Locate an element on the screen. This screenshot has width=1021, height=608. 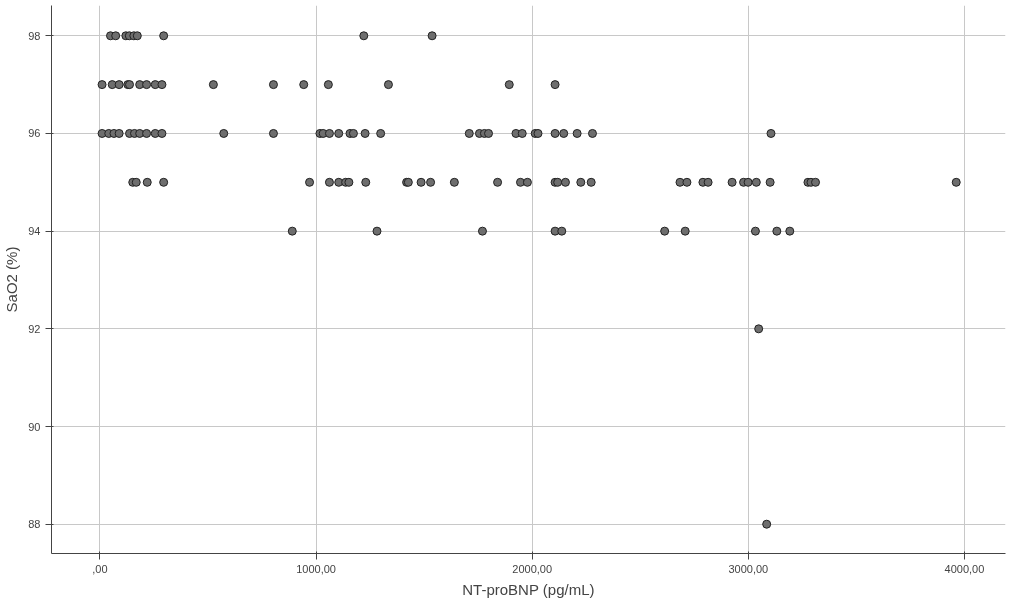
y-axis-title: SaO2 (%) is located at coordinates (12, 279).